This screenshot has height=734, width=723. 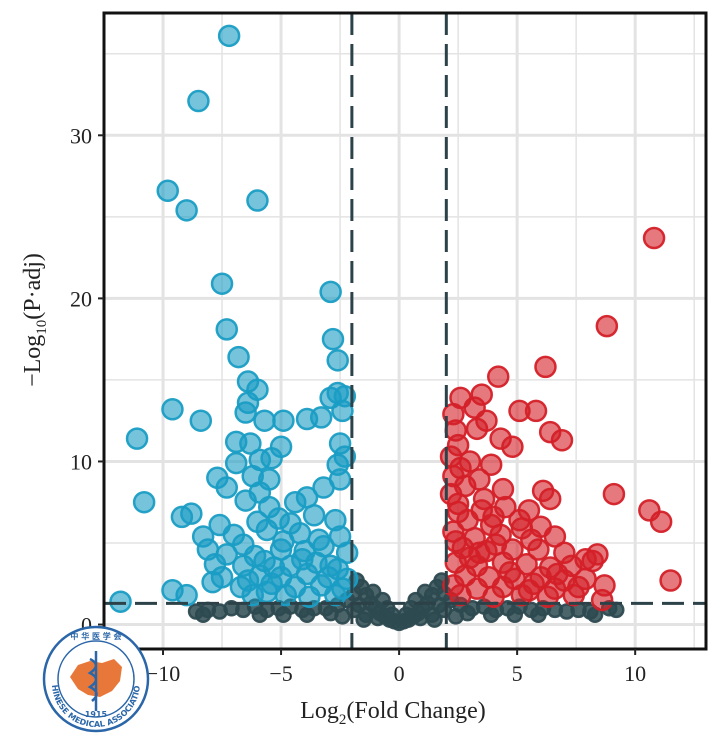 I want to click on x-tick-label: −5, so click(x=280, y=673).